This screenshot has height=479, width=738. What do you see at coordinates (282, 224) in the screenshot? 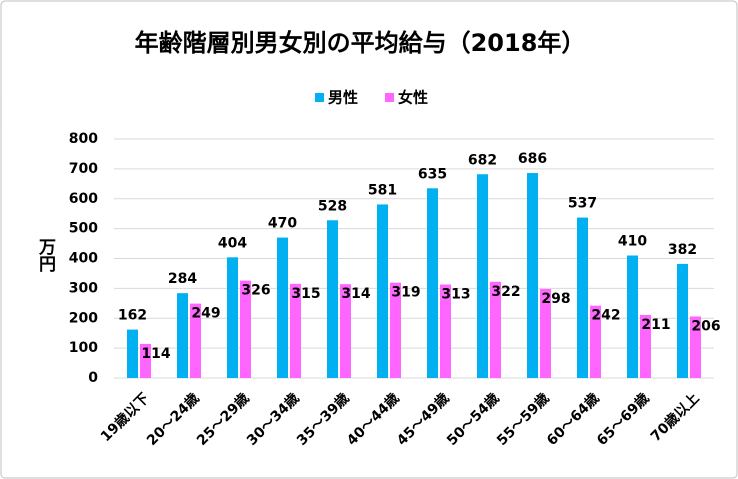
I see `value-label: 470` at bounding box center [282, 224].